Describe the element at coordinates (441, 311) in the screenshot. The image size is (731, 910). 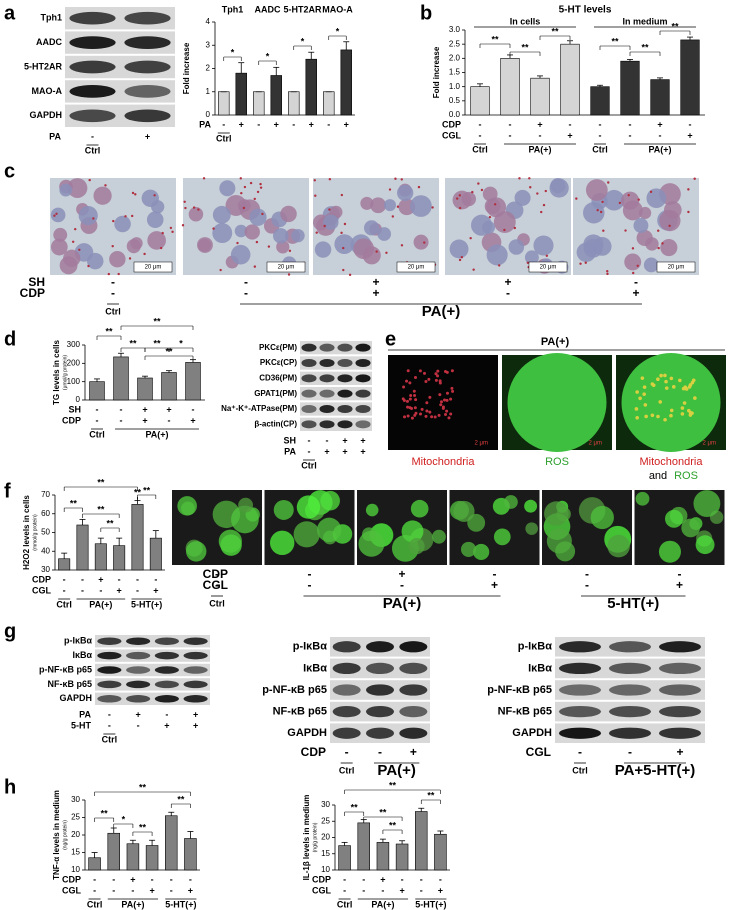
I see `group-label: PA(+)` at that location.